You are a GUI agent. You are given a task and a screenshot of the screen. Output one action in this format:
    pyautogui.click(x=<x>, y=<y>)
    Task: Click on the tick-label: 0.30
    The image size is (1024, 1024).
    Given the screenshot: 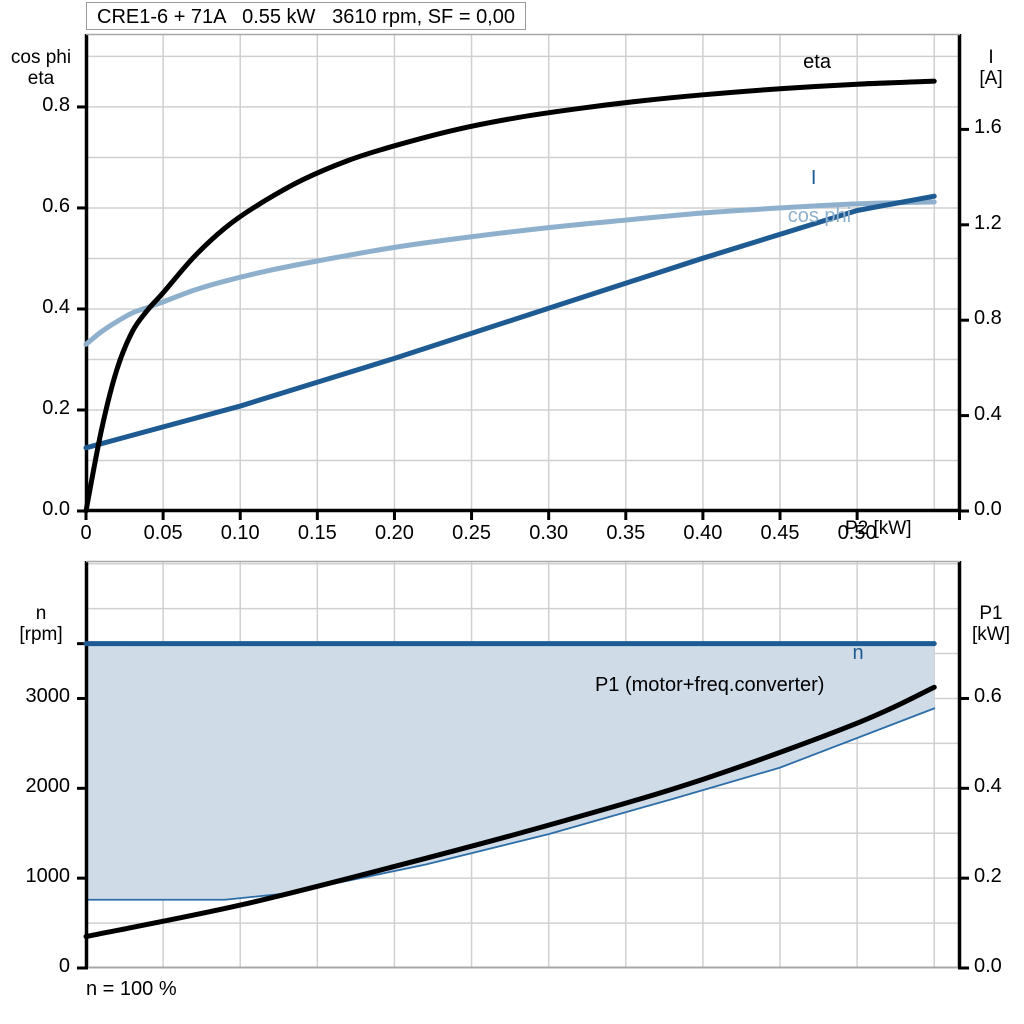 What is the action you would take?
    pyautogui.click(x=549, y=533)
    